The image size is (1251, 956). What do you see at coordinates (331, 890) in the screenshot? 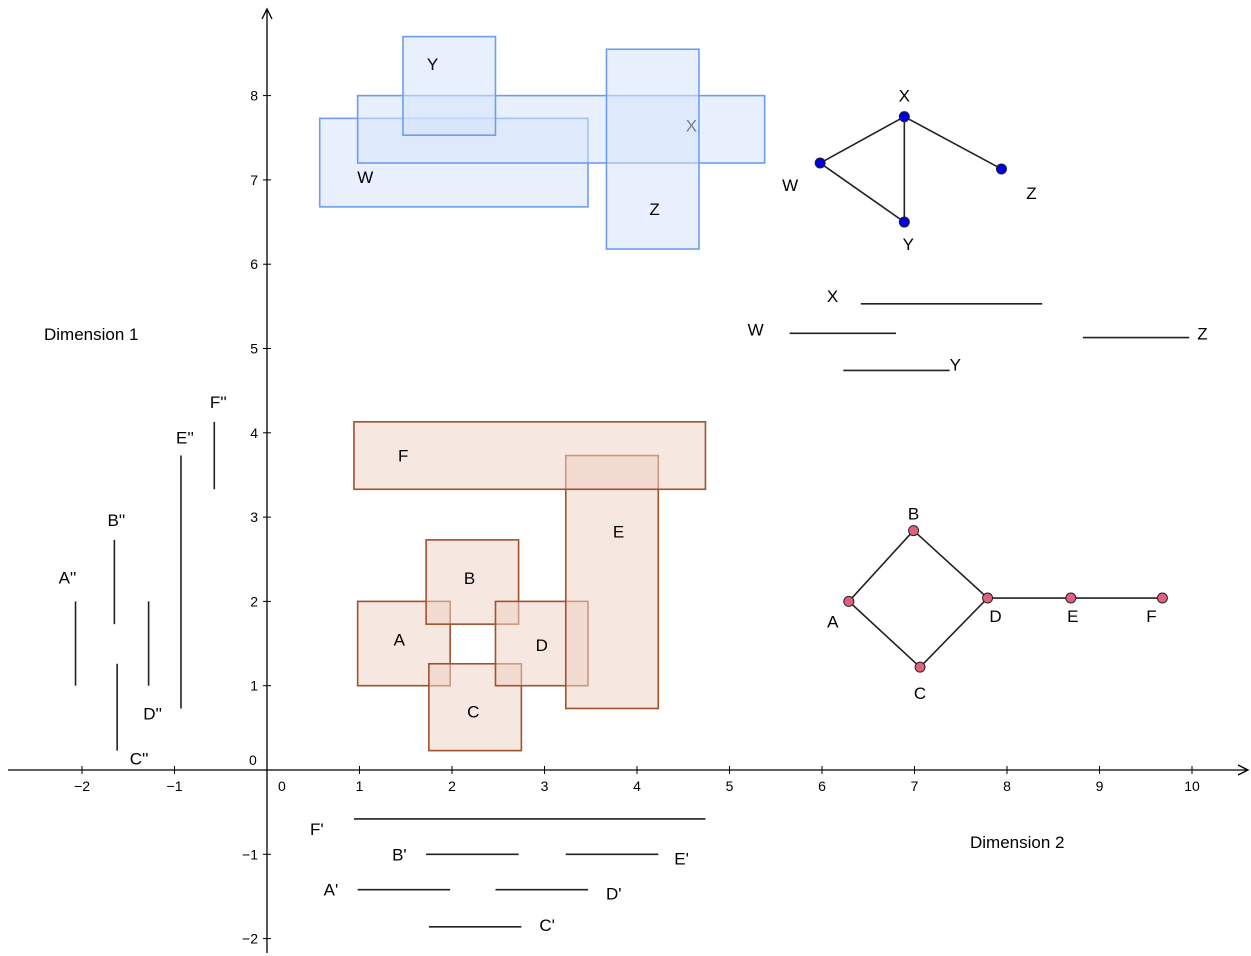
I see `bottom-segment-label: A'` at bounding box center [331, 890].